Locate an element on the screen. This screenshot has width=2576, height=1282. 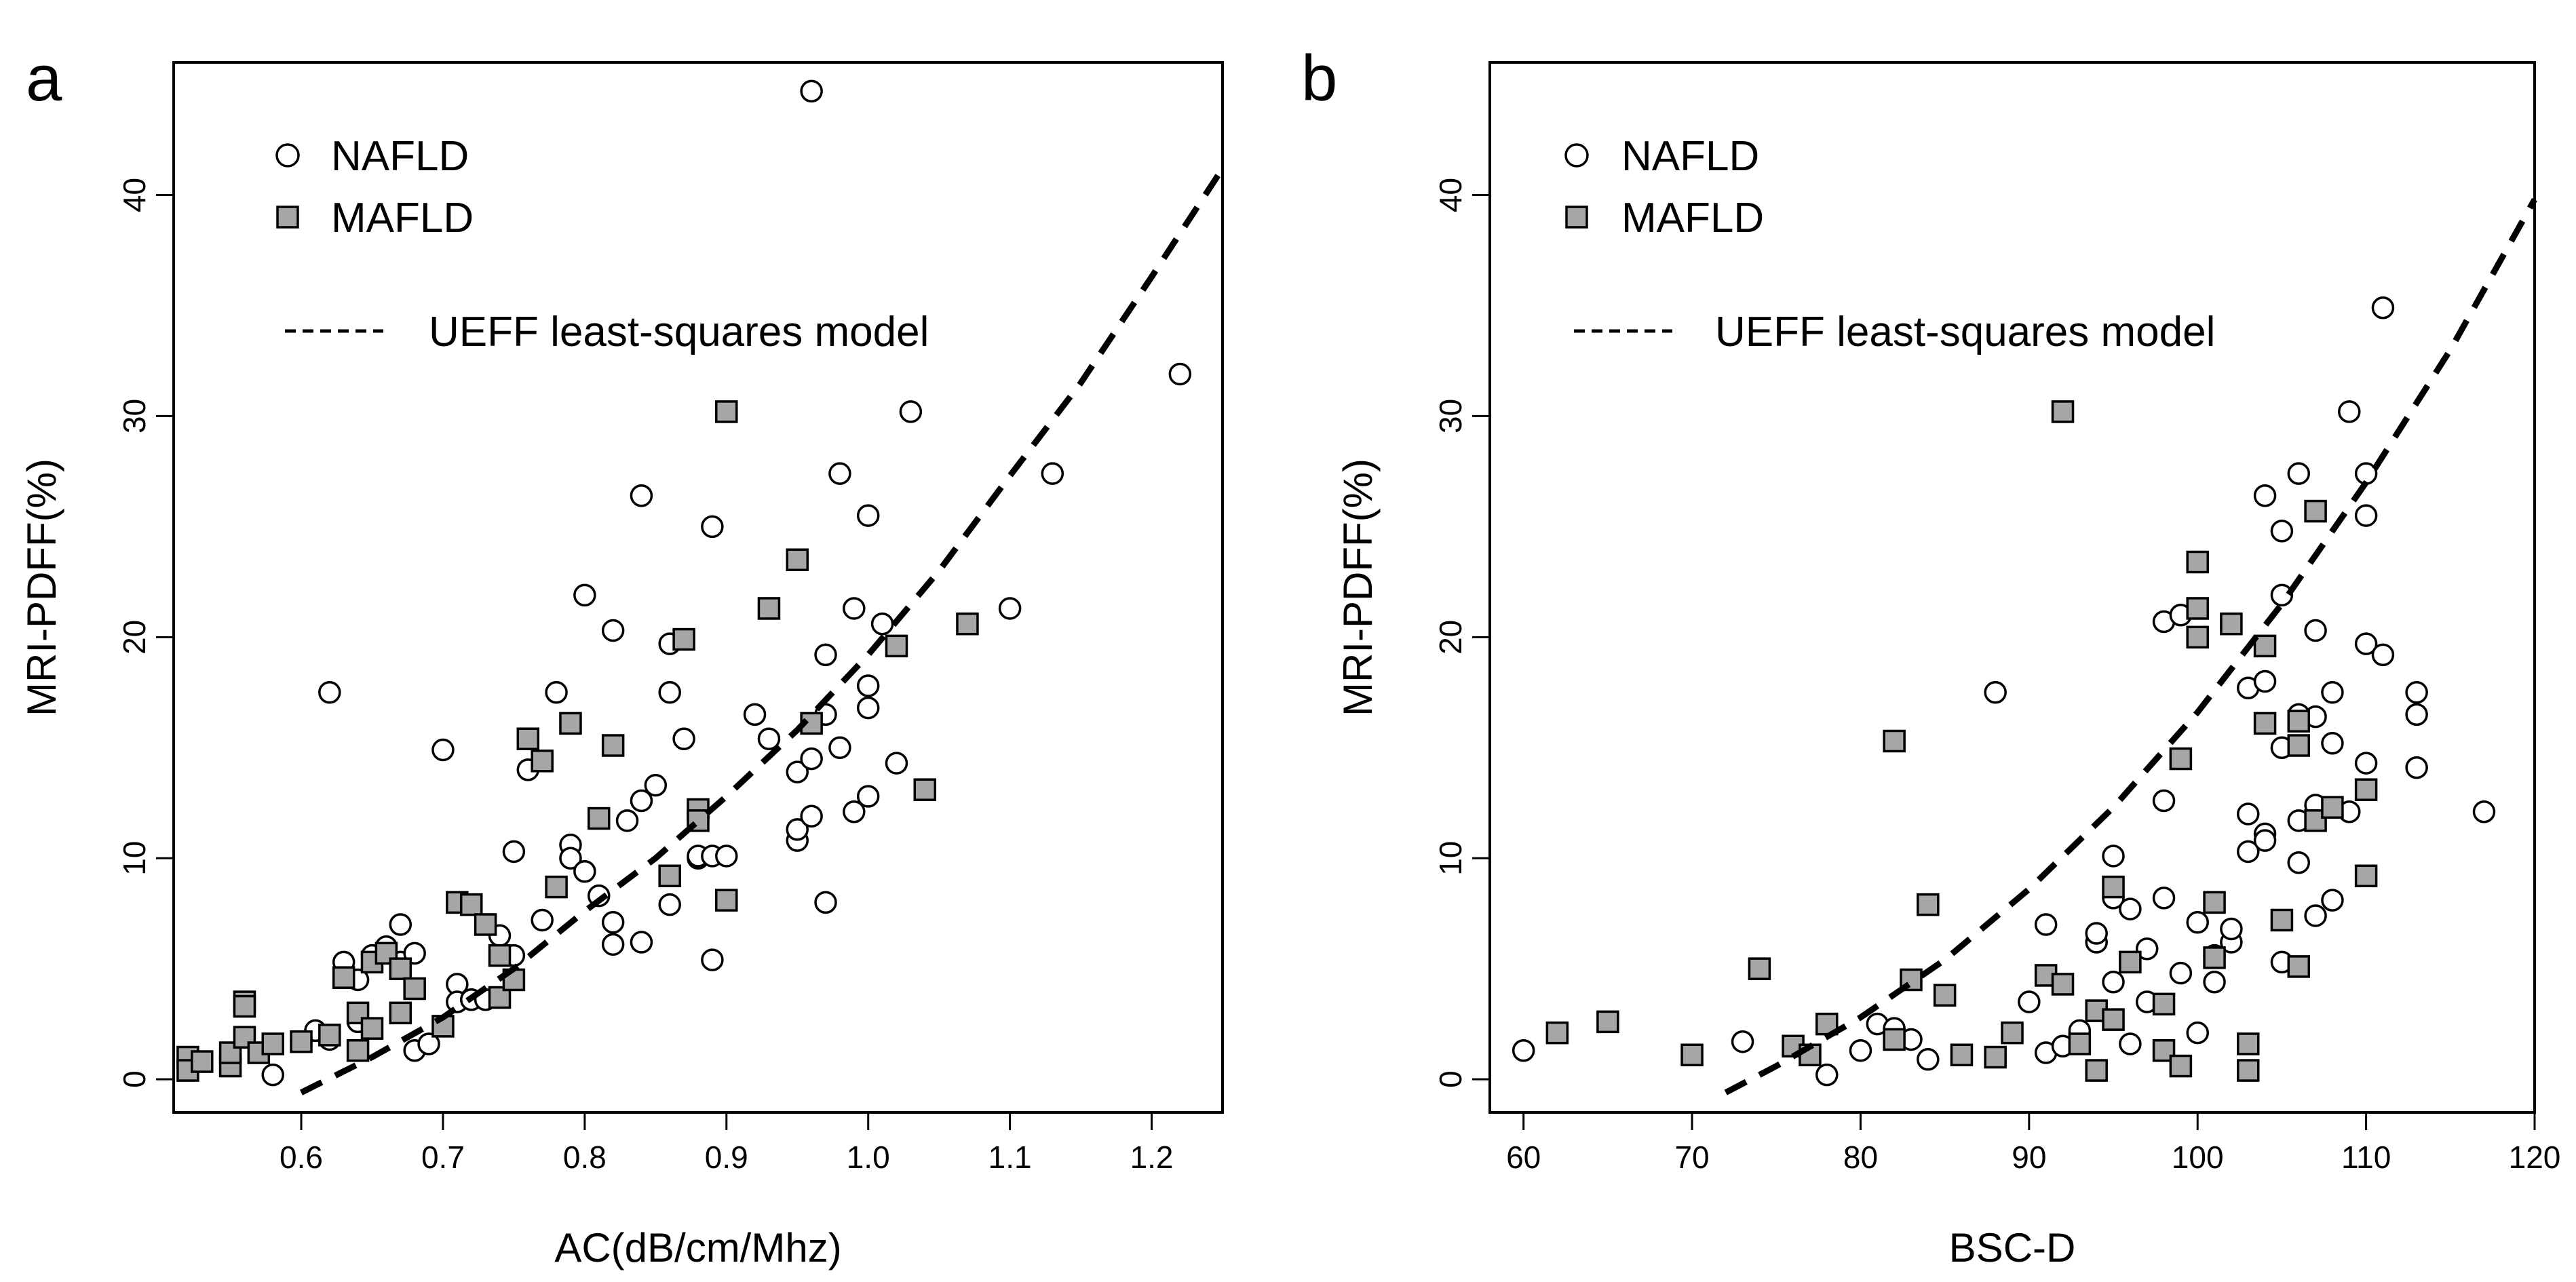
y-tick-label: 20 is located at coordinates (1450, 637).